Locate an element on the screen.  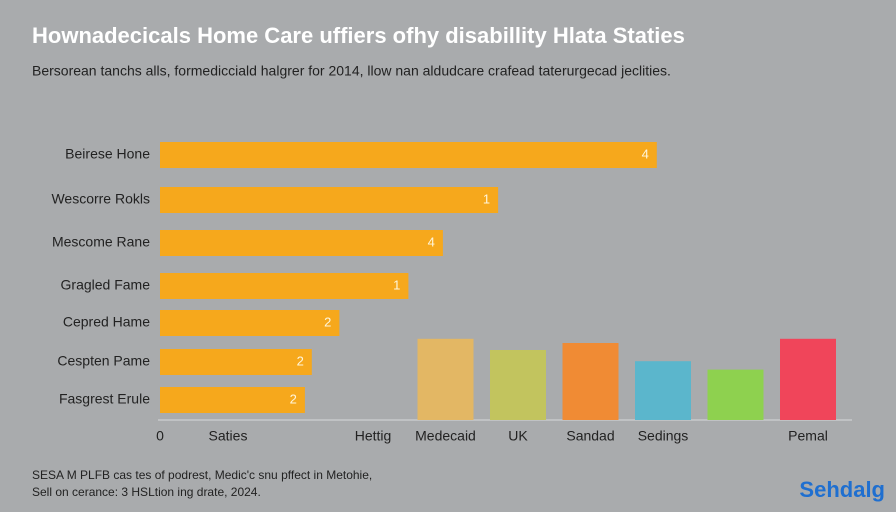
x-tick-label: 0 is located at coordinates (160, 436).